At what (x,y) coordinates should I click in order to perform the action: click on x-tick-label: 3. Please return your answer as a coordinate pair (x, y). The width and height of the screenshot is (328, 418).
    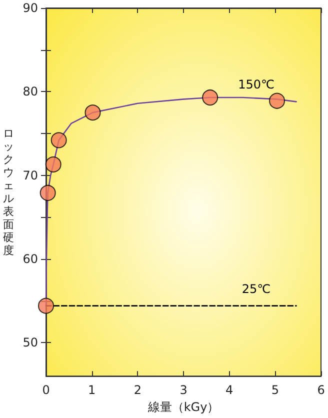
    Looking at the image, I should click on (184, 390).